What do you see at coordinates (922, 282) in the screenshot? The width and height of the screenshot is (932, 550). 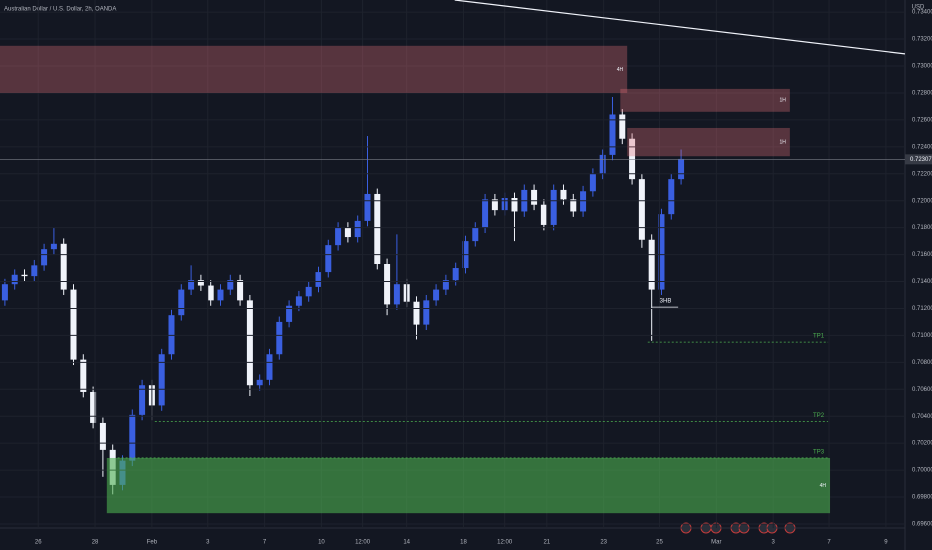 I see `y-tick-label: 0.71400` at bounding box center [922, 282].